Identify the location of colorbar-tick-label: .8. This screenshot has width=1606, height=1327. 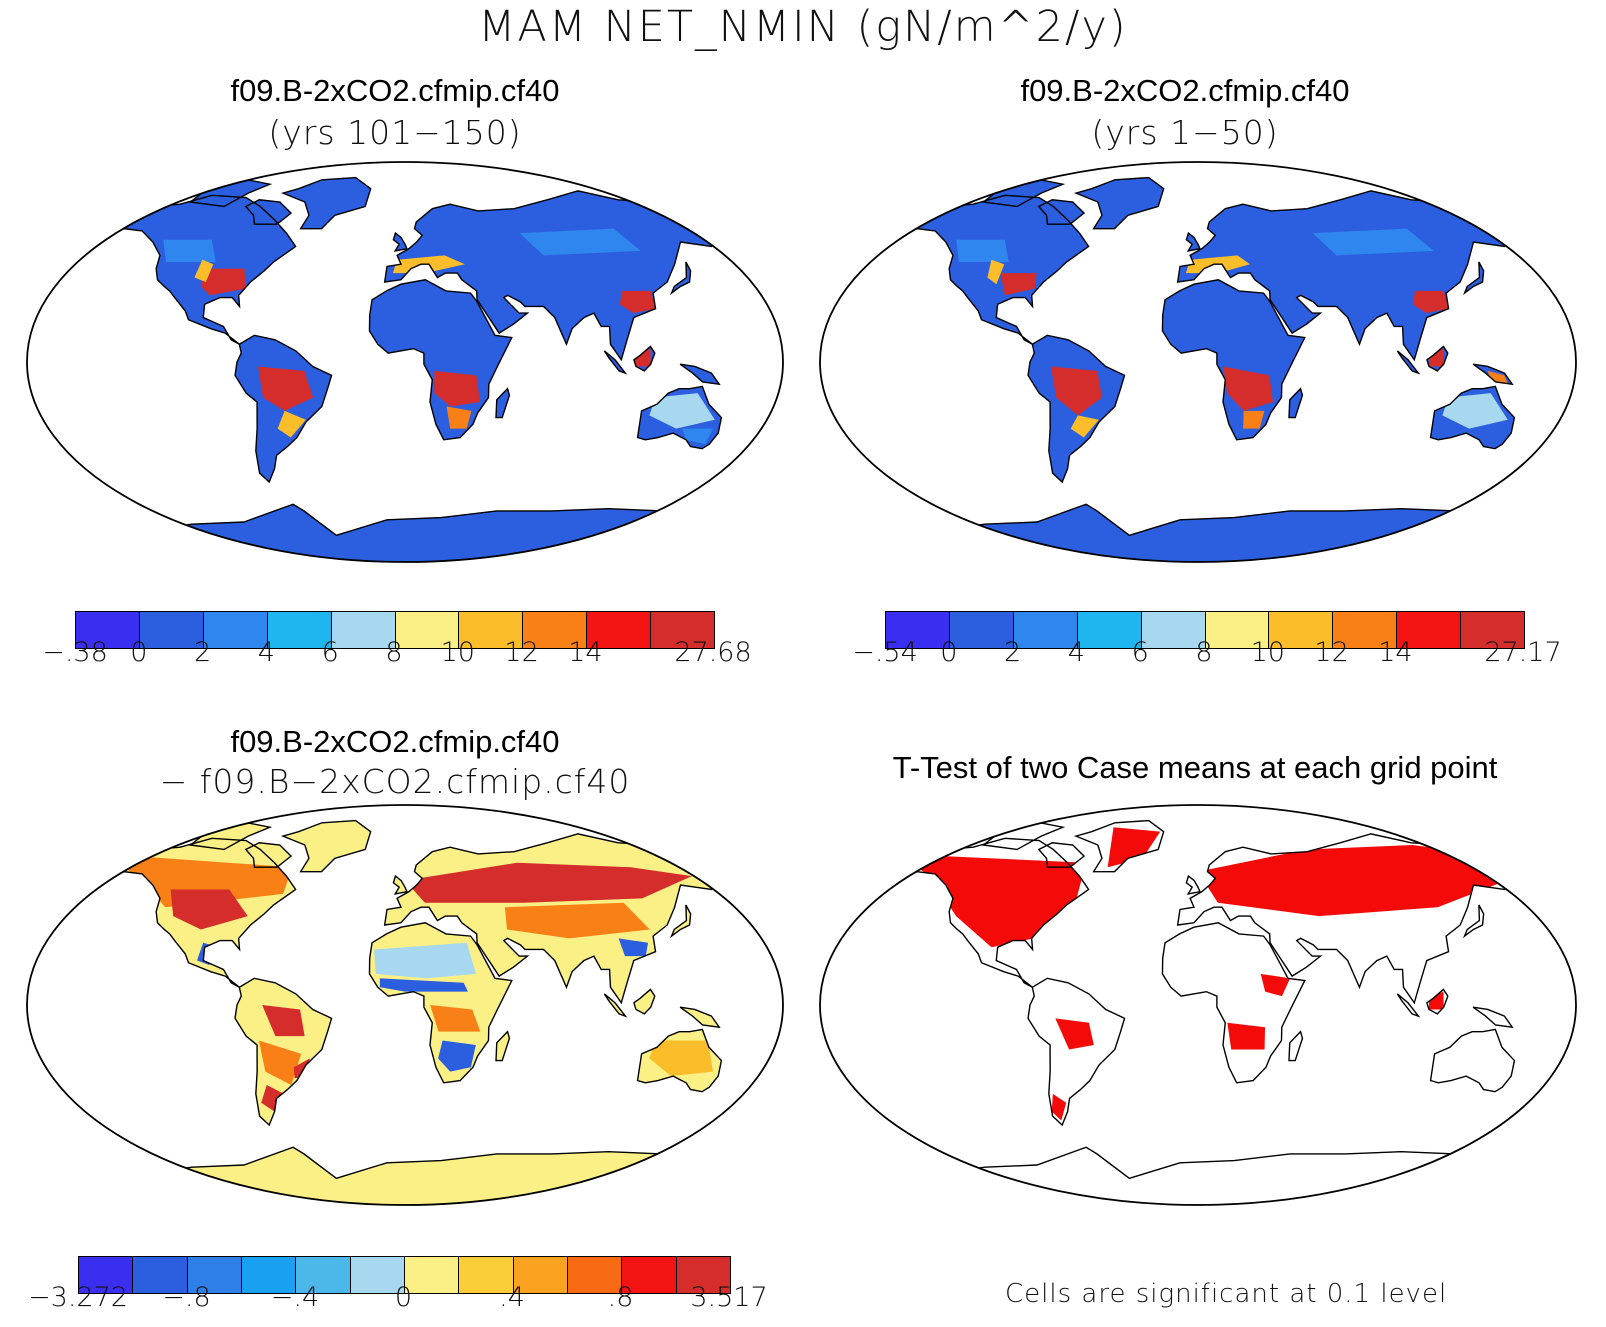
(620, 1297).